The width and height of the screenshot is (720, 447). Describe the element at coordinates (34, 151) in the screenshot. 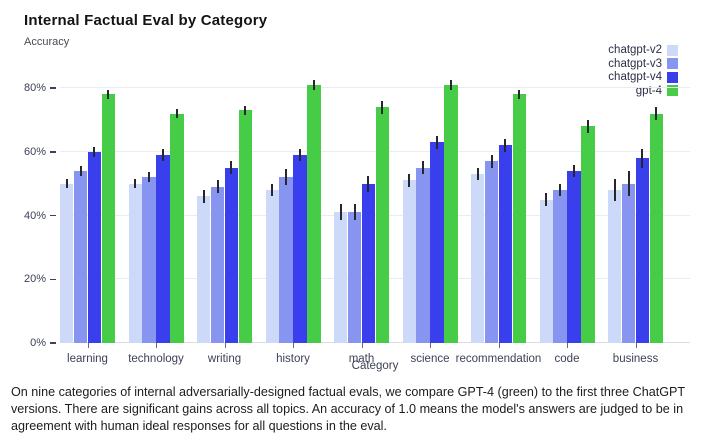

I see `y-tick-text: 60%` at that location.